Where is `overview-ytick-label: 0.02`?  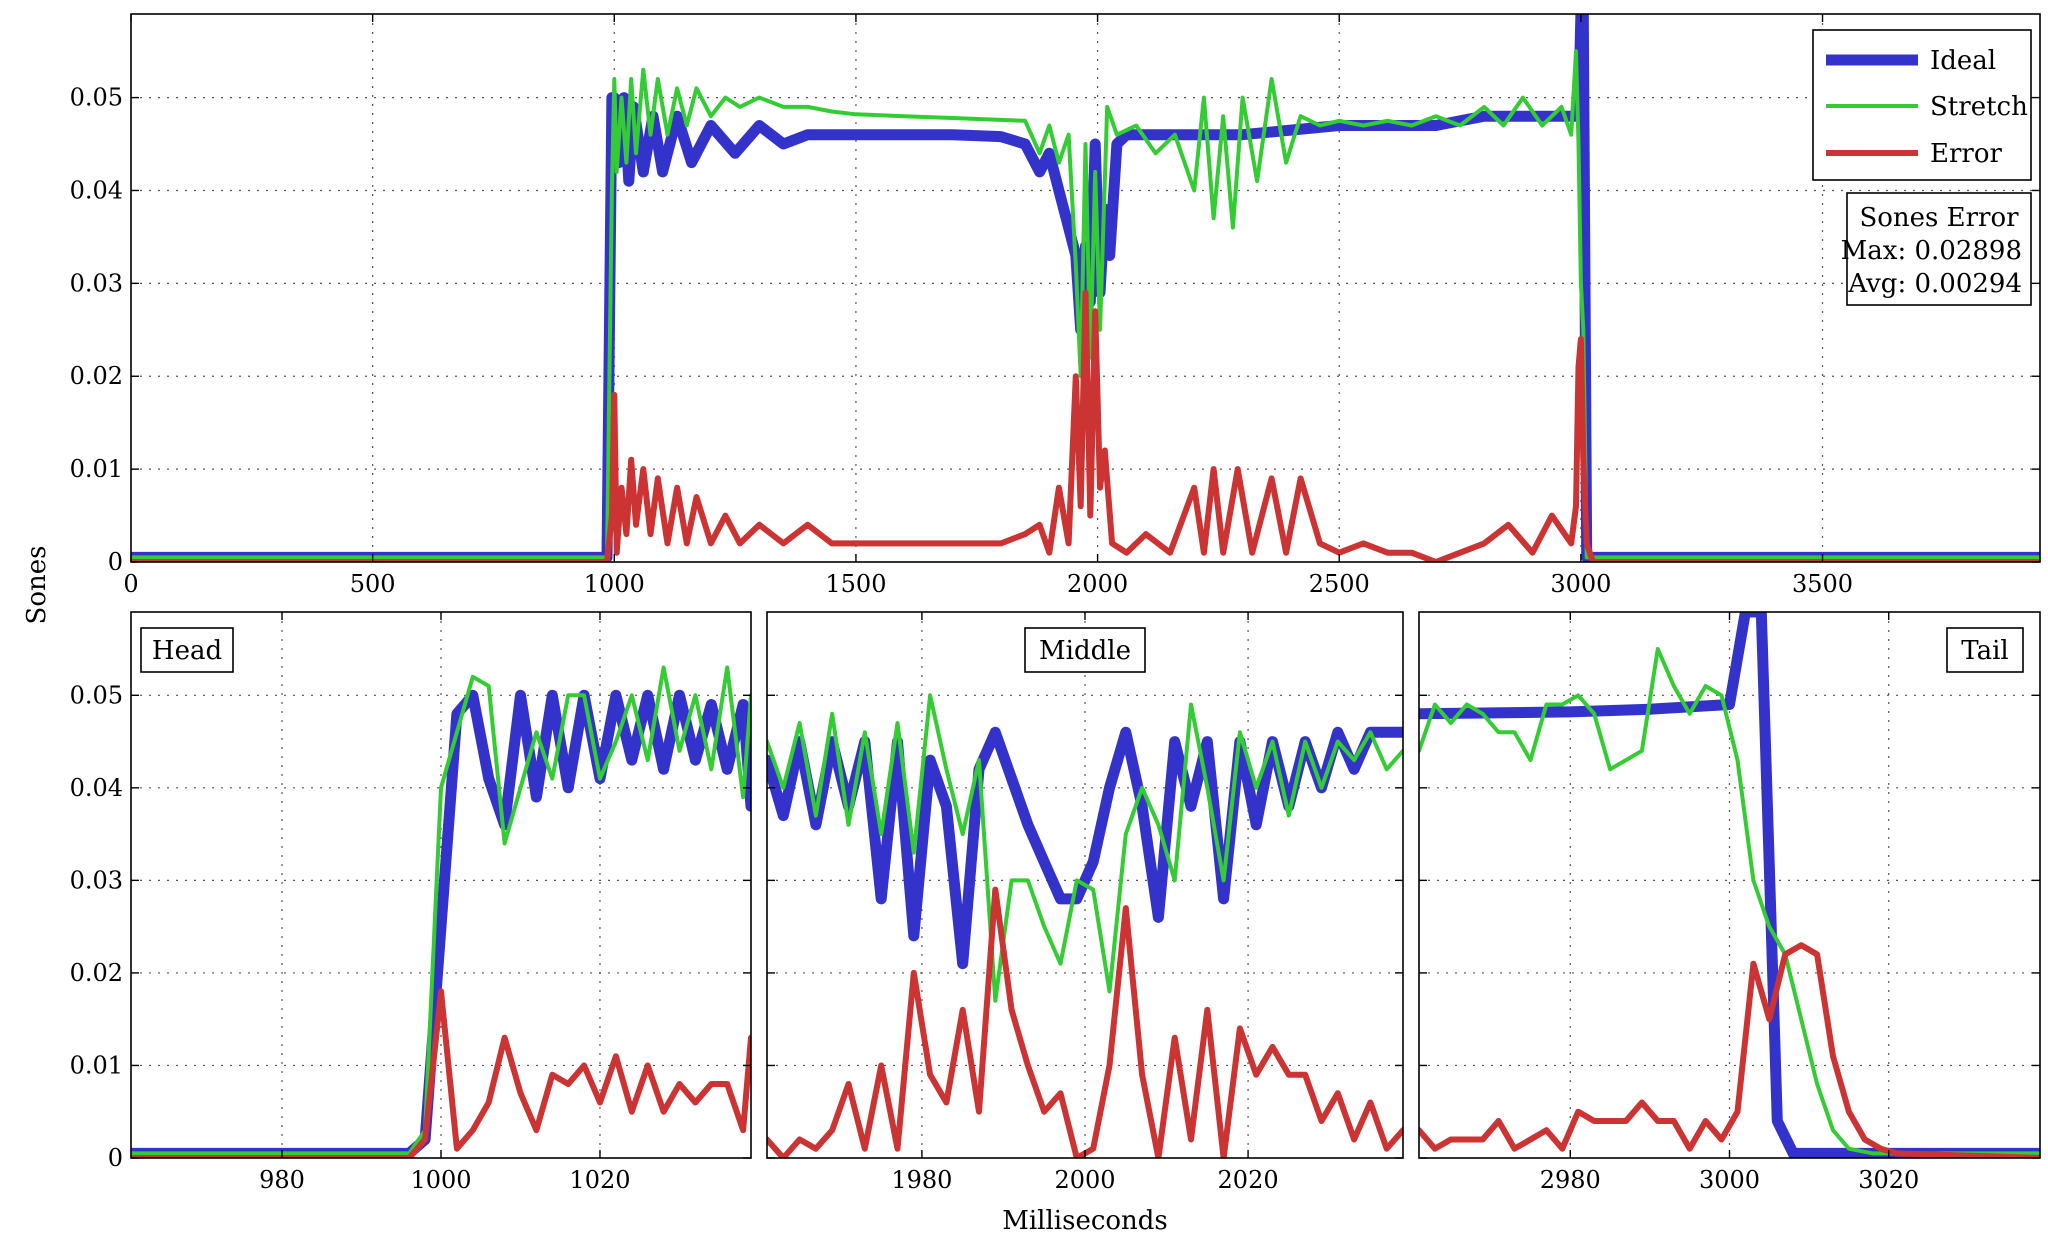
overview-ytick-label: 0.02 is located at coordinates (96, 376).